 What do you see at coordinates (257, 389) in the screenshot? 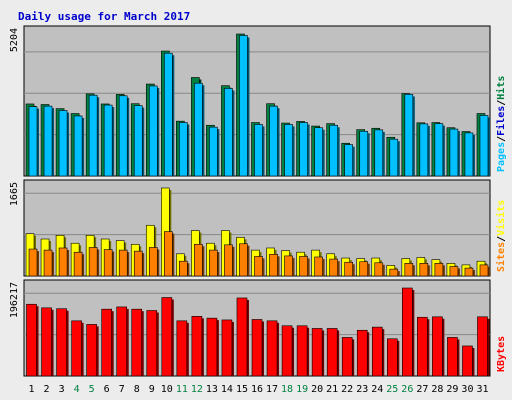
I see `day-label-16: 16` at bounding box center [257, 389].